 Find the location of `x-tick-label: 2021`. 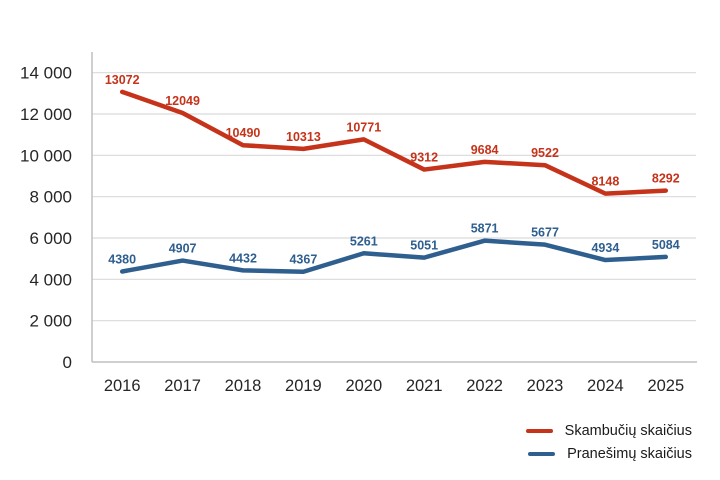

x-tick-label: 2021 is located at coordinates (424, 386).